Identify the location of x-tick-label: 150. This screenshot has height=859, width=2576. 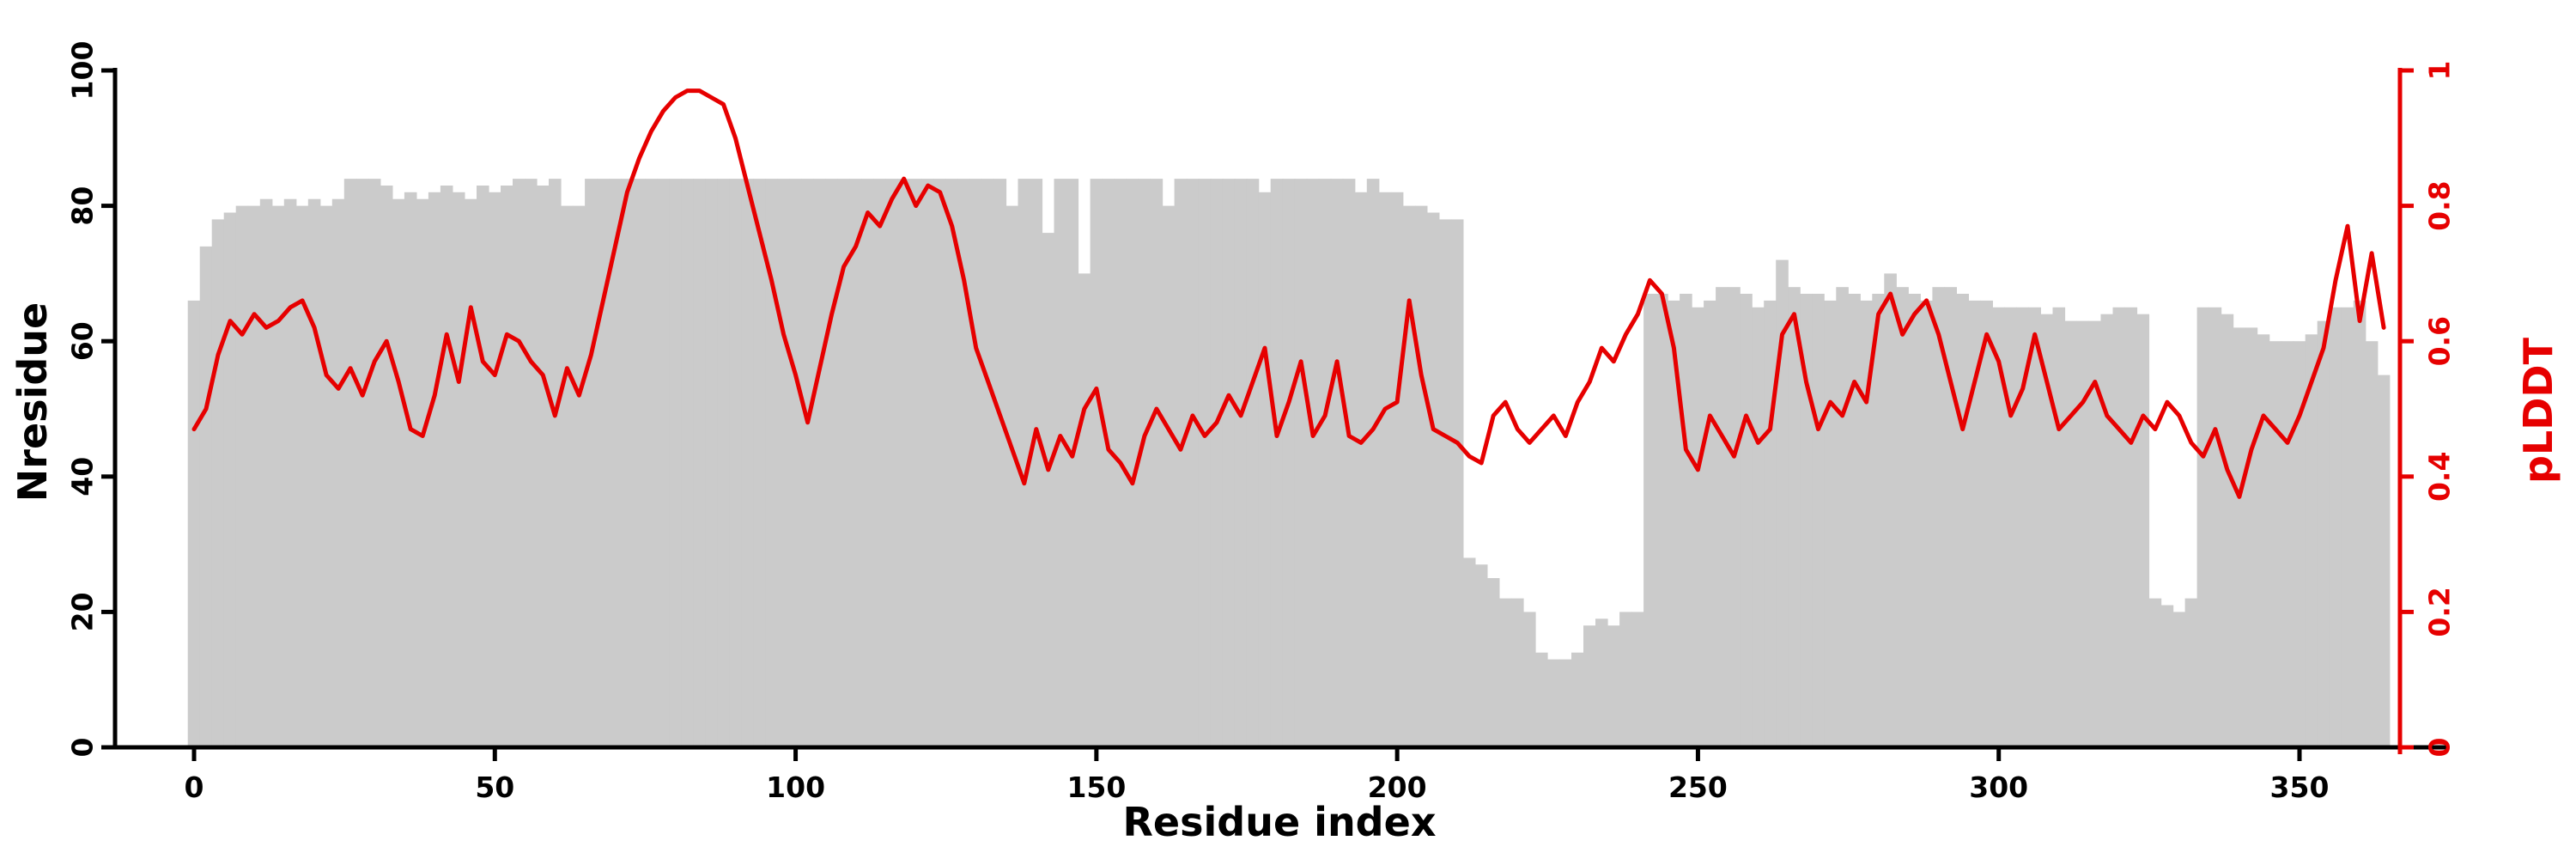
(1096, 788).